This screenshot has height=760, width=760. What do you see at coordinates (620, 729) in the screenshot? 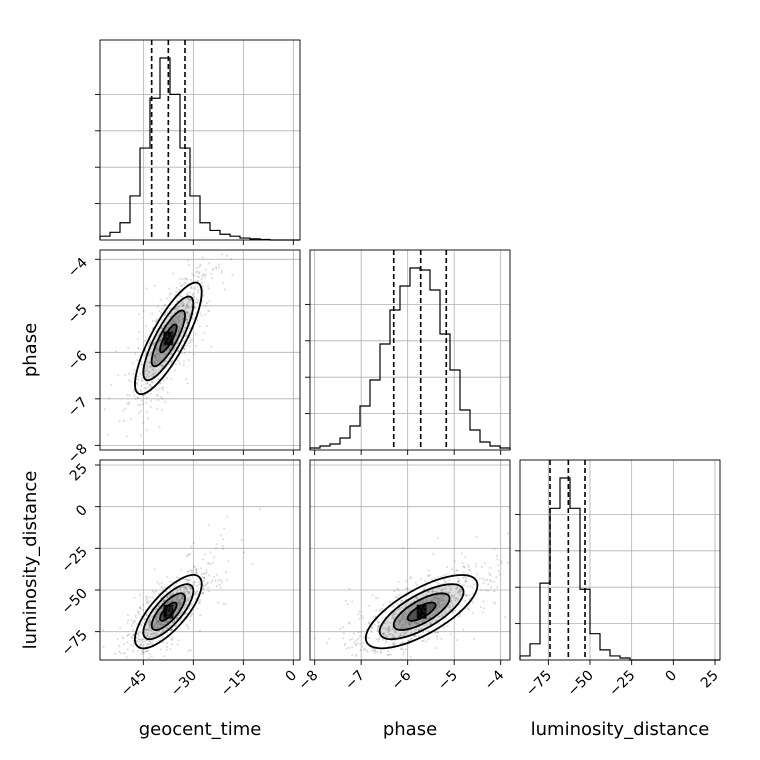
I see `x-axis-label-luminosity-distance: luminosity_distance` at bounding box center [620, 729].